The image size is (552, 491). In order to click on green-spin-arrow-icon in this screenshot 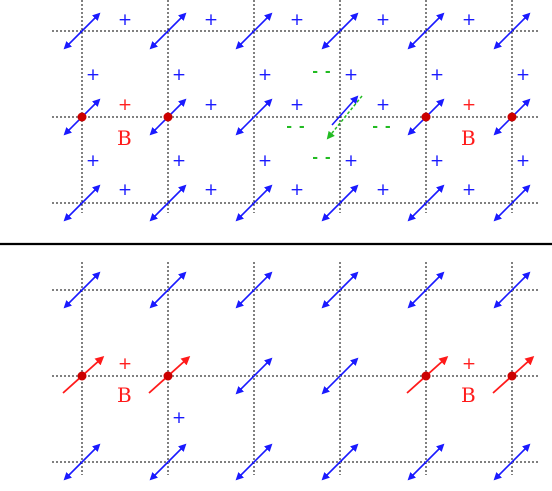, I will do `click(344, 117)`.